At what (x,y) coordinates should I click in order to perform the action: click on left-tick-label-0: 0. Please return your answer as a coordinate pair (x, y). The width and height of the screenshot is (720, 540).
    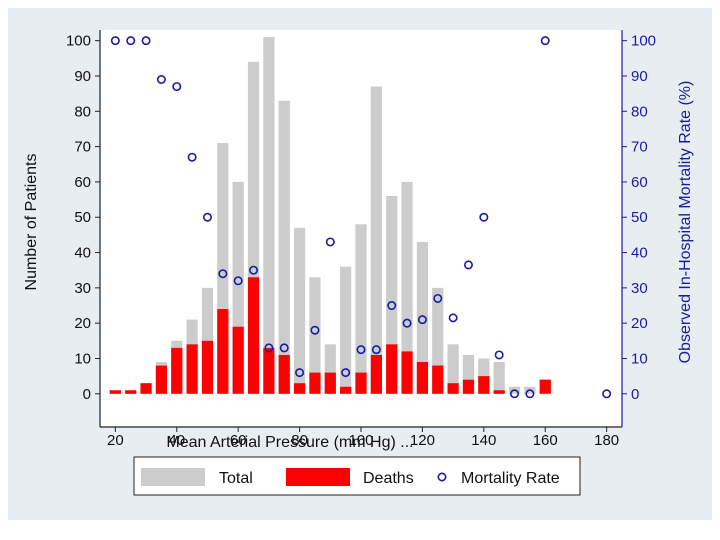
    Looking at the image, I should click on (87, 394).